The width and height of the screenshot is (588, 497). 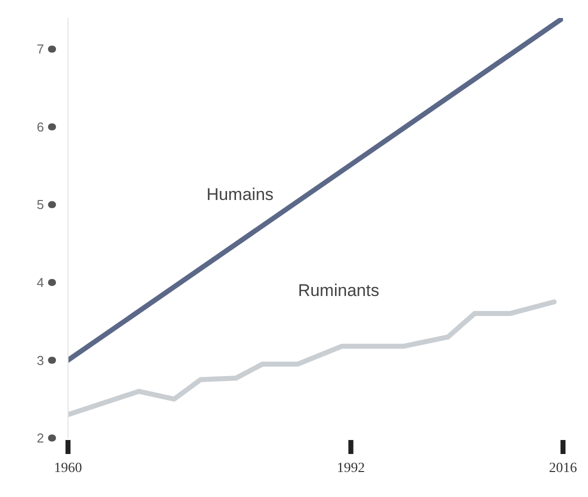 What do you see at coordinates (563, 468) in the screenshot?
I see `x-tick-label: 2016` at bounding box center [563, 468].